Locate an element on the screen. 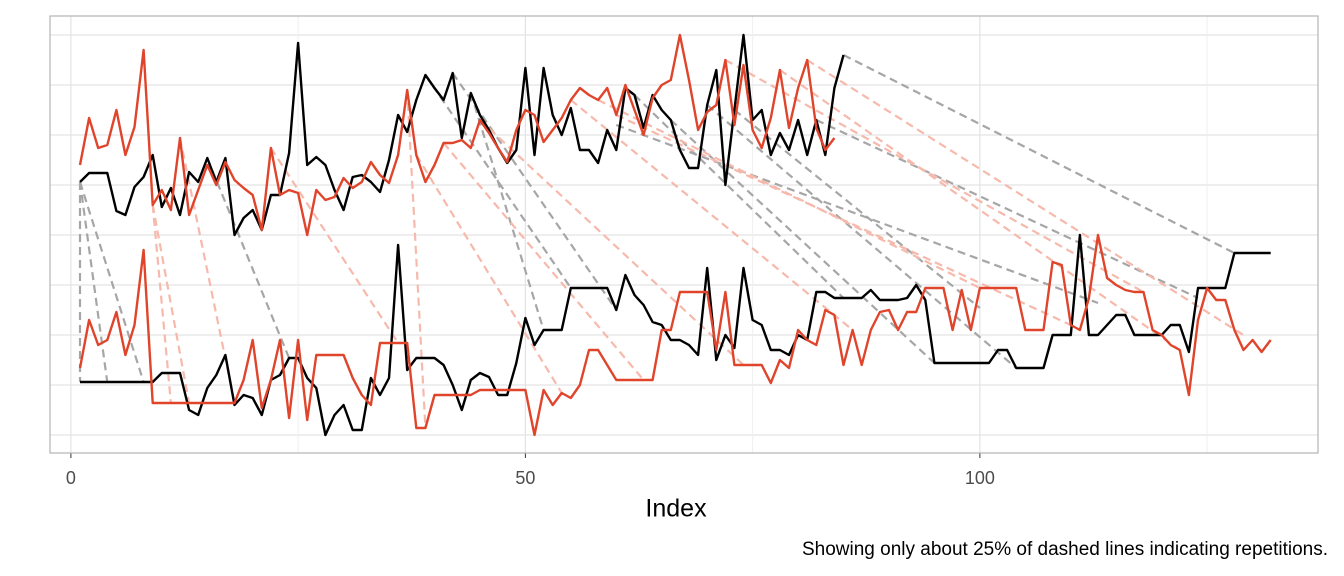 The image size is (1344, 576). x-tick-label: 50 is located at coordinates (525, 478).